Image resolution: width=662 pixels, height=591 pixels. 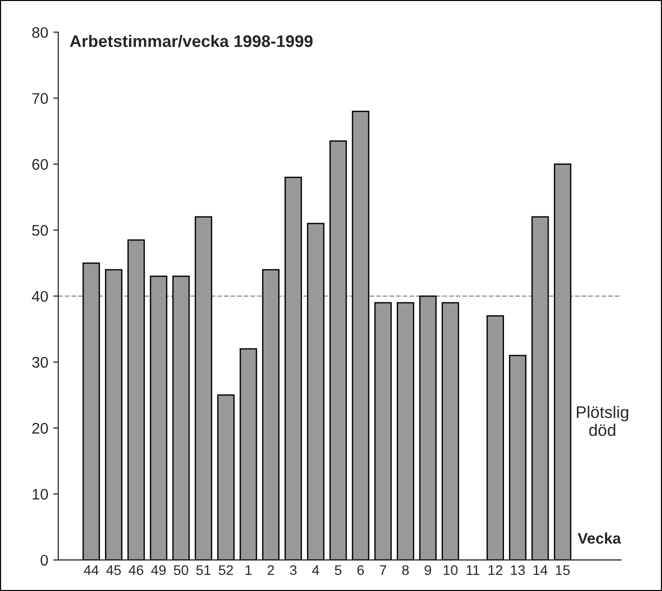 I want to click on x-tick-label: 8, so click(x=405, y=570).